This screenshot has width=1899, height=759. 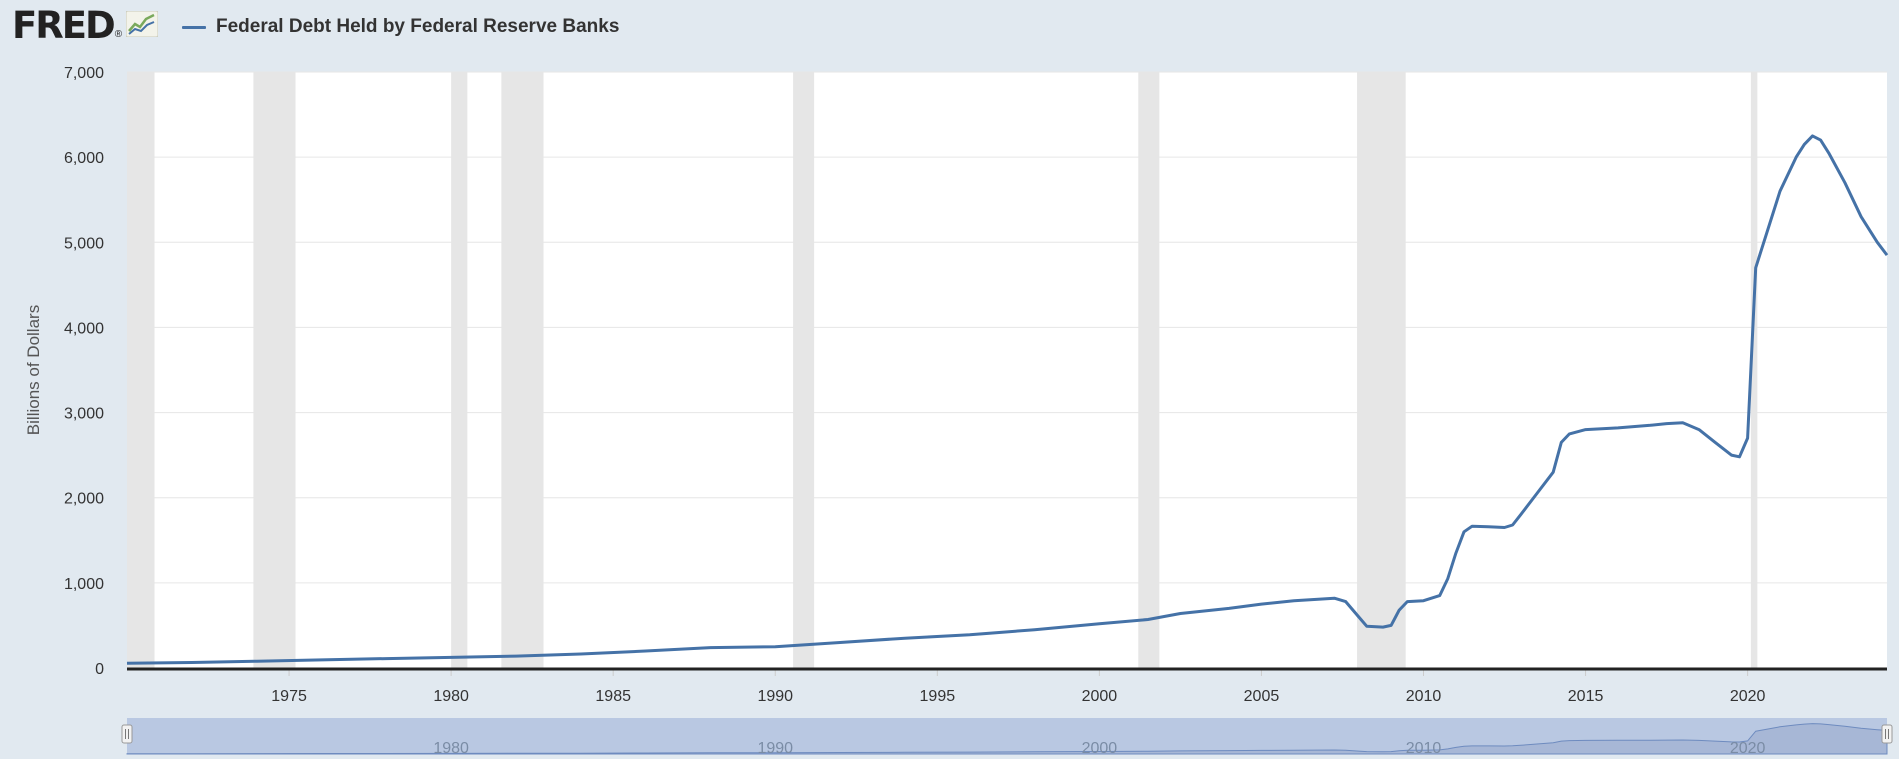 I want to click on x-tick-label: 2005, so click(x=1262, y=696).